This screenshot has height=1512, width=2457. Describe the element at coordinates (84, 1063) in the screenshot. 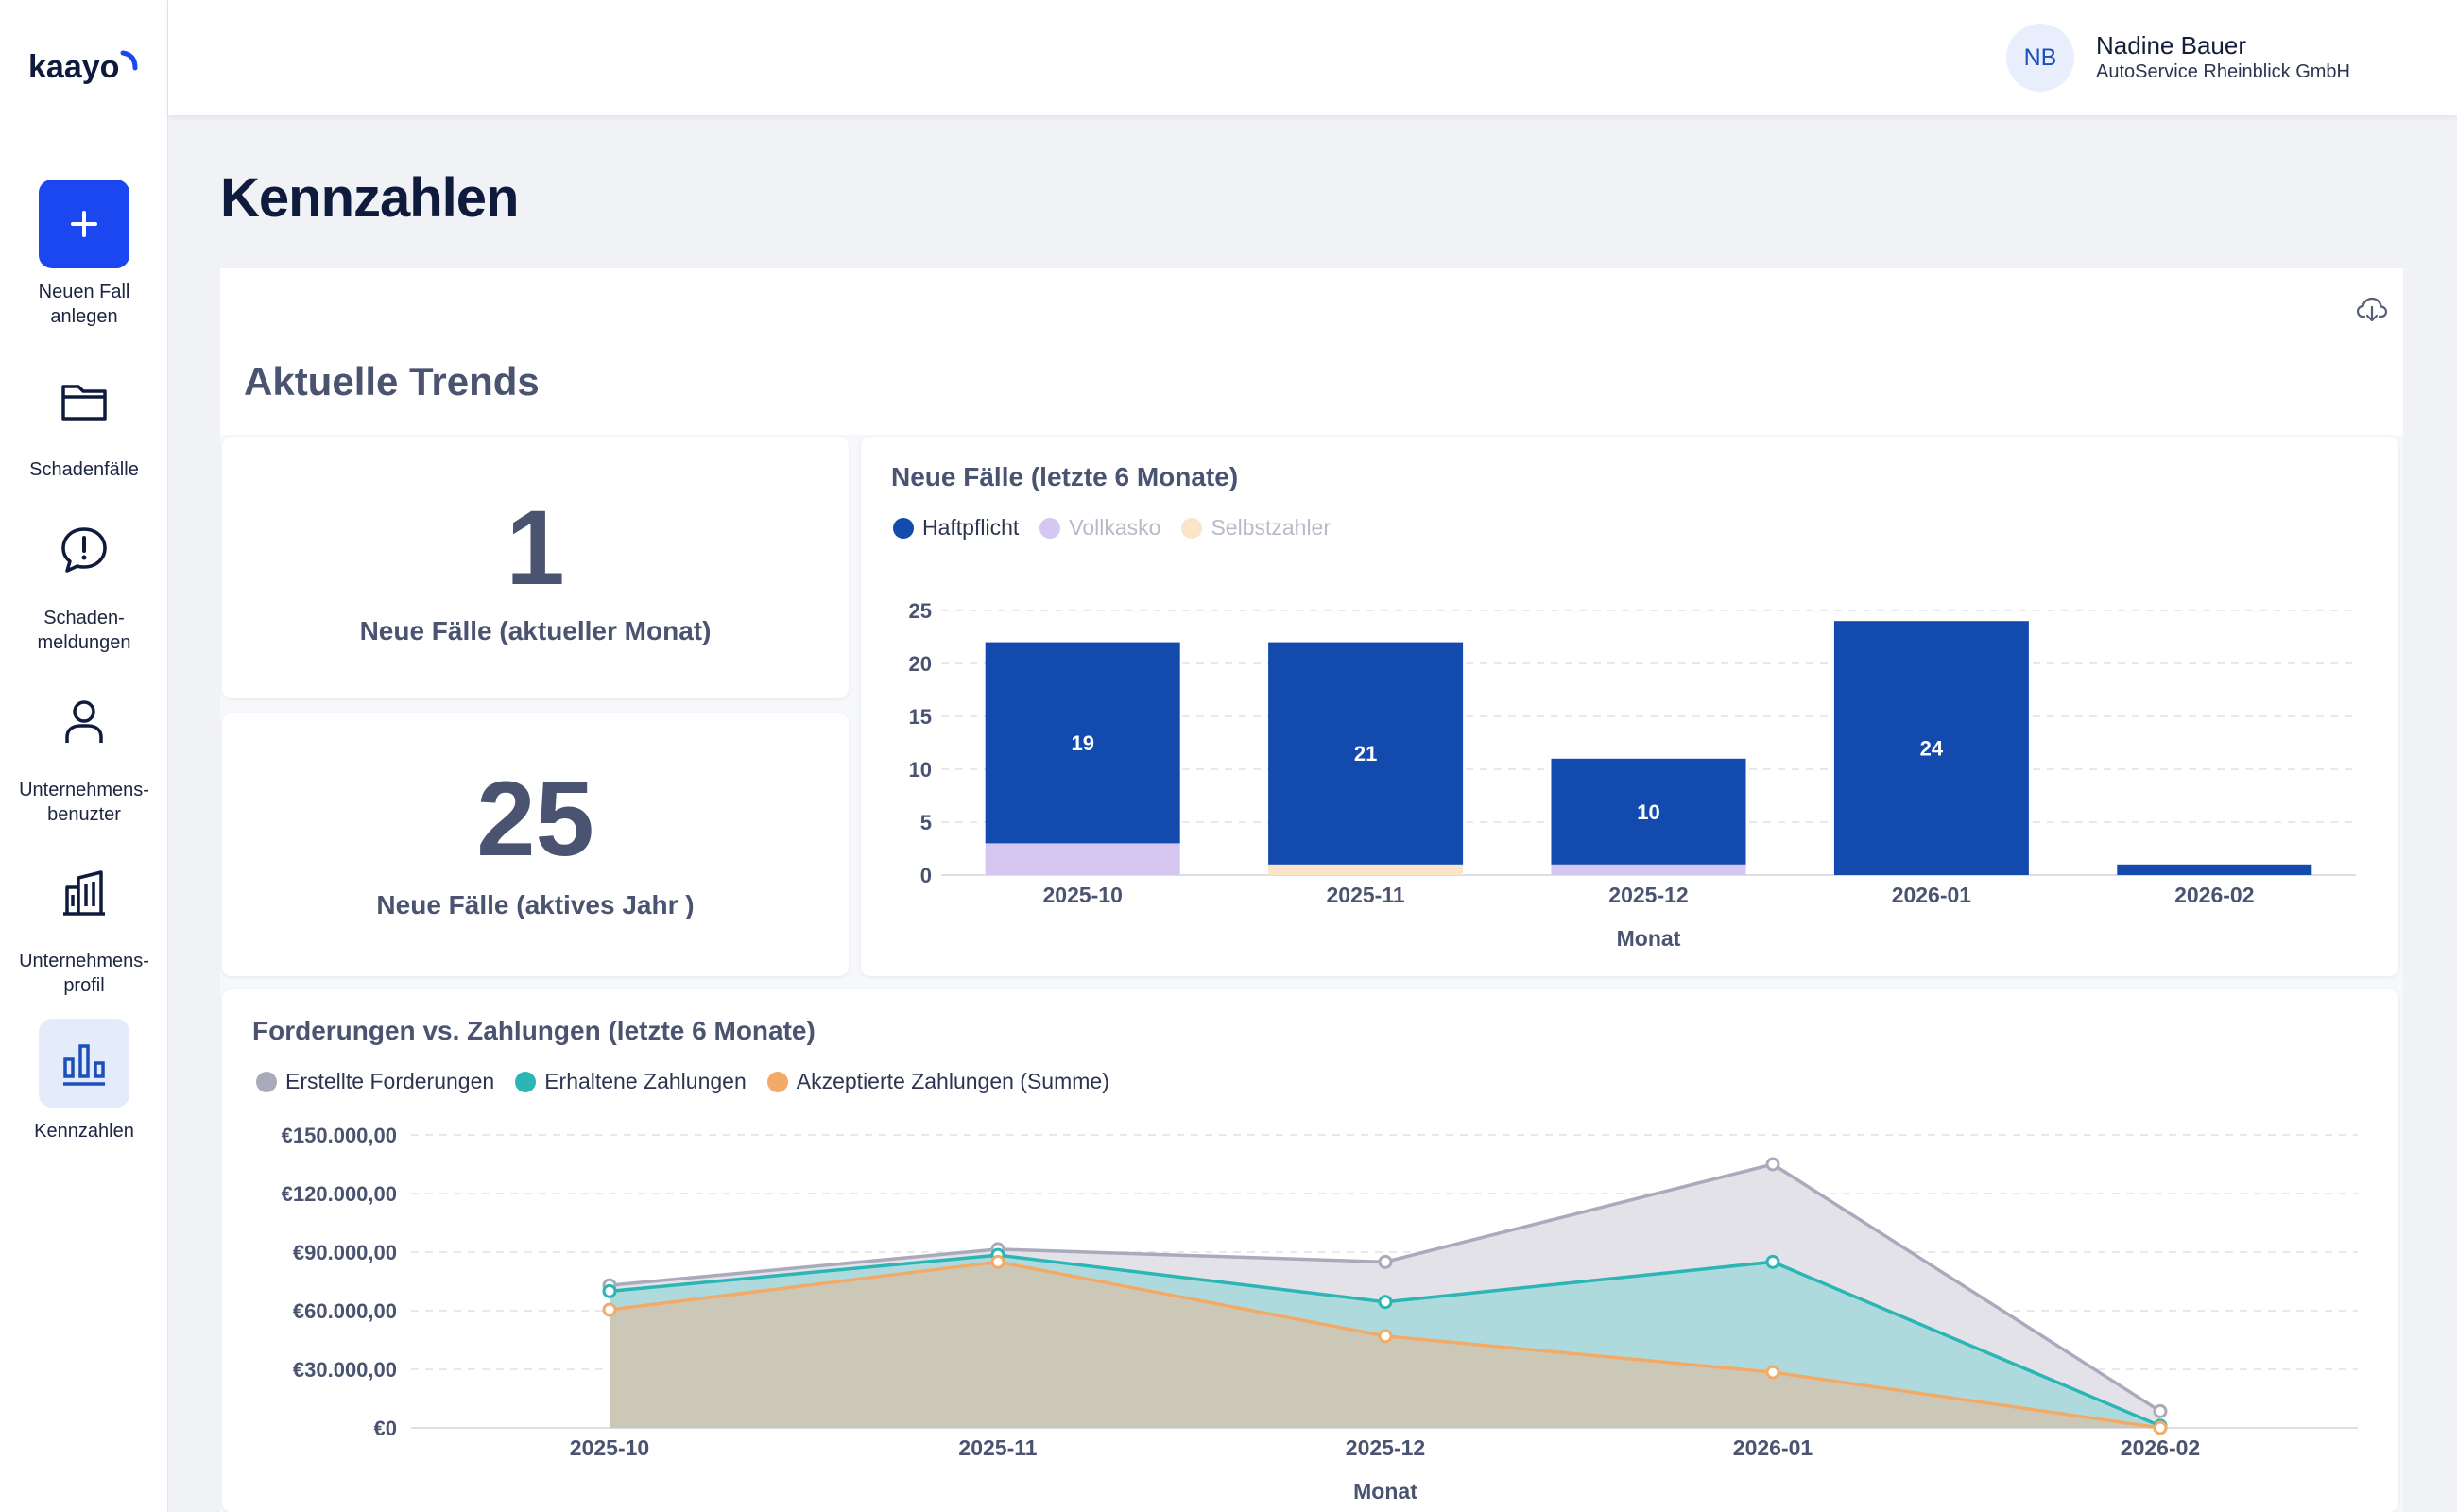

I see `bar-chart-icon` at that location.